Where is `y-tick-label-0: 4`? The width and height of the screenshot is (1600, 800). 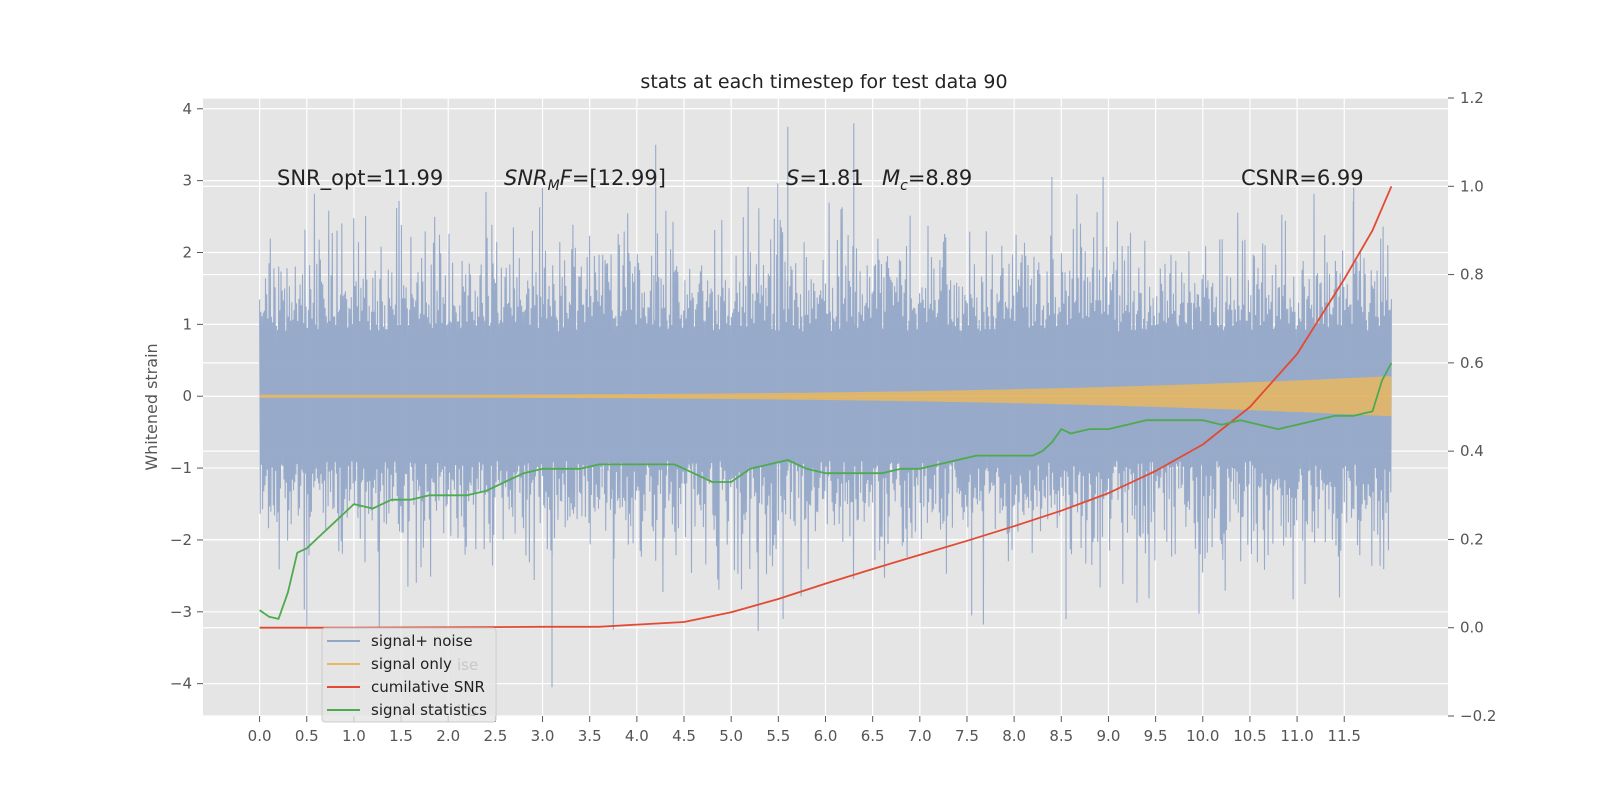
y-tick-label-0: 4 is located at coordinates (187, 109).